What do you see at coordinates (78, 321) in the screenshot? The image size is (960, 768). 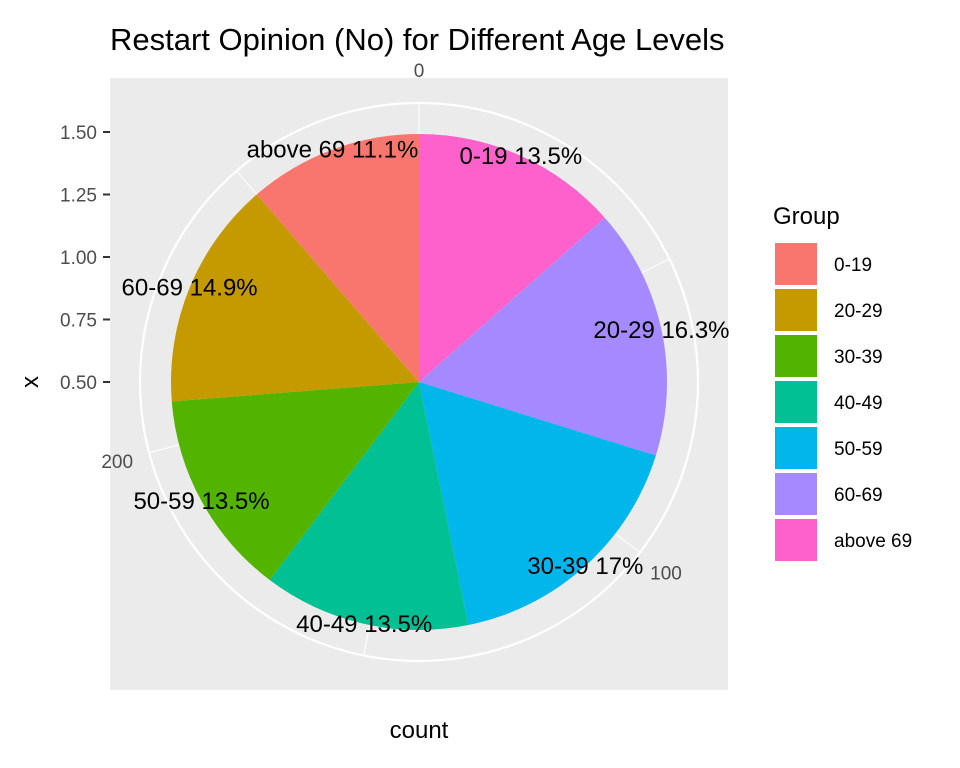 I see `y-tick-label: 0.75` at bounding box center [78, 321].